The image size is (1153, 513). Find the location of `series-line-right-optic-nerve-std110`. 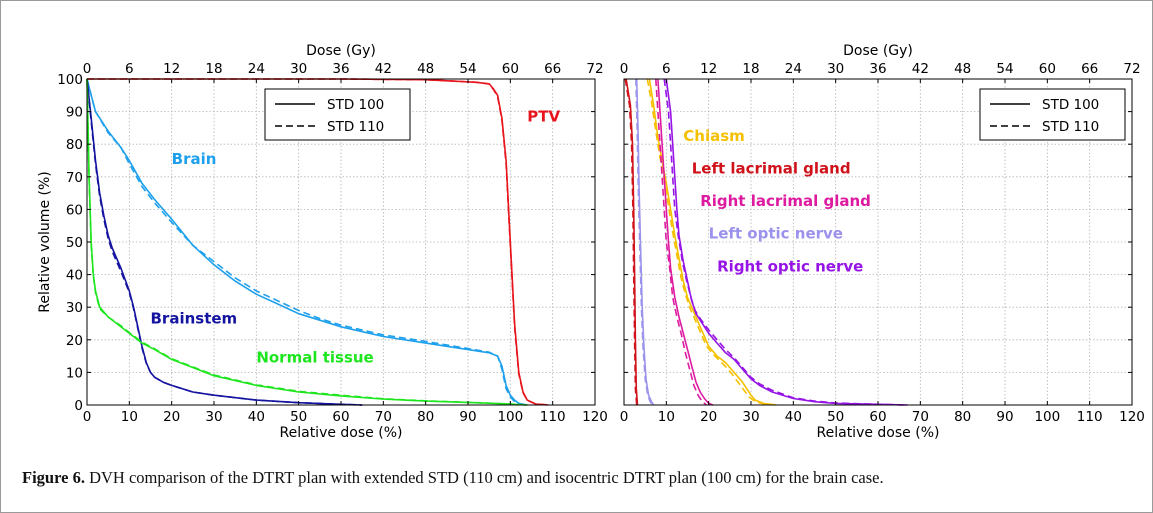

series-line-right-optic-nerve-std110 is located at coordinates (783, 242).